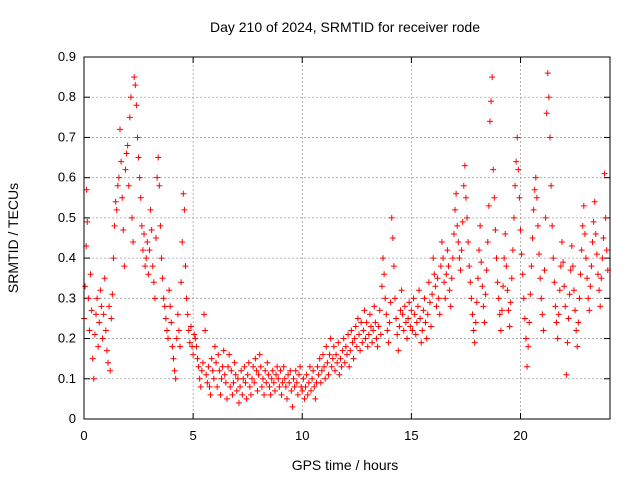  What do you see at coordinates (67, 338) in the screenshot?
I see `y-tick-label: 0.2` at bounding box center [67, 338].